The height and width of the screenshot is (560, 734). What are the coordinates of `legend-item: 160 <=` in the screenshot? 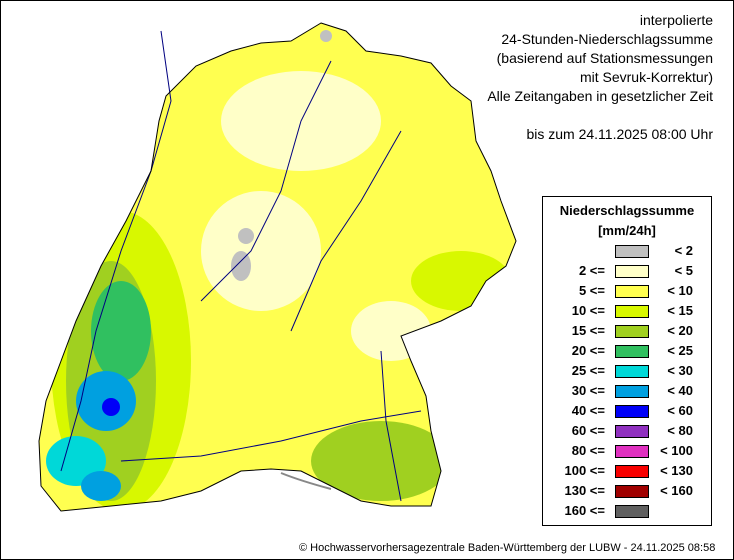 It's located at (627, 511).